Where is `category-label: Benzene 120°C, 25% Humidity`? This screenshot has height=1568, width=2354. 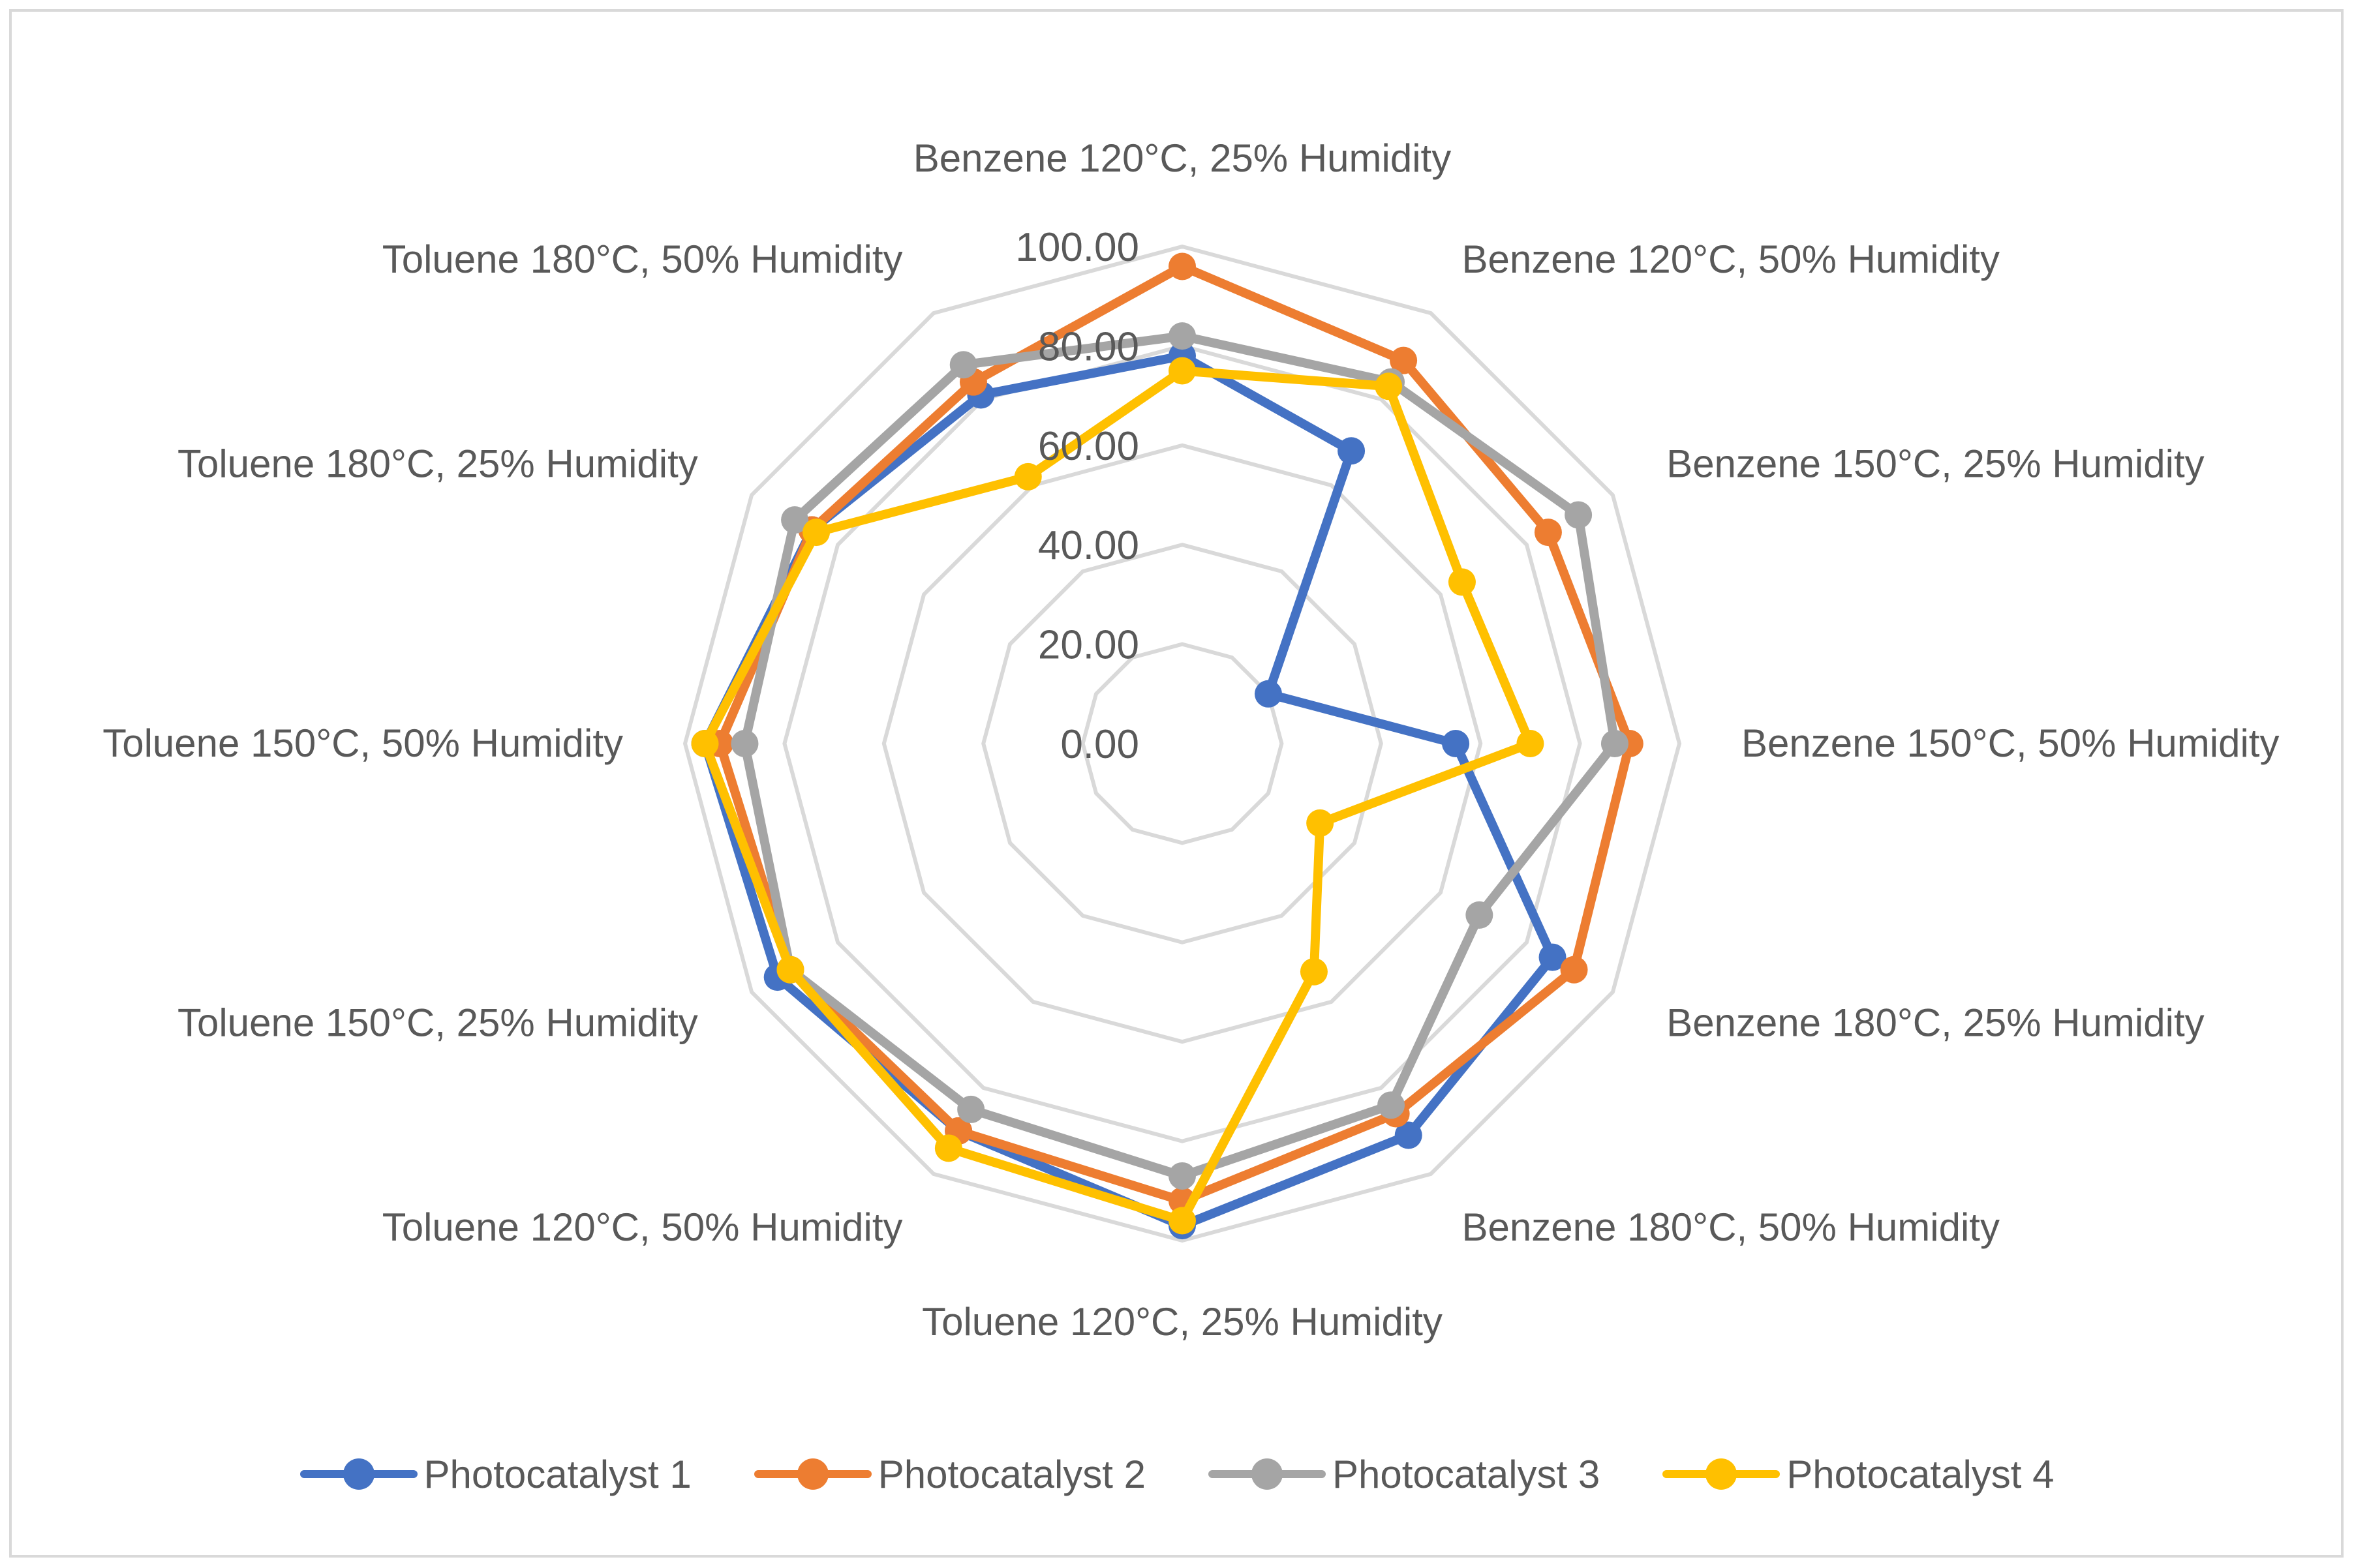 category-label: Benzene 120°C, 25% Humidity is located at coordinates (1182, 158).